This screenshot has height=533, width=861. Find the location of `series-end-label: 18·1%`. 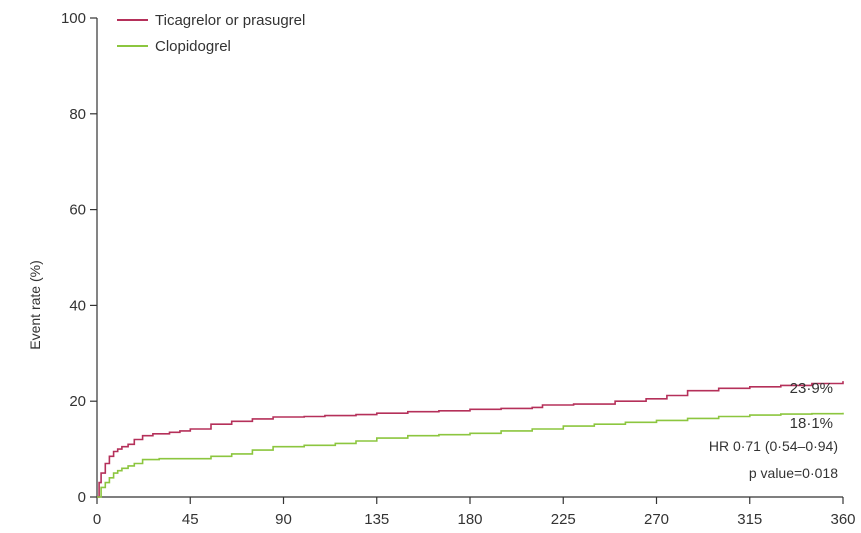

series-end-label: 18·1% is located at coordinates (811, 423).